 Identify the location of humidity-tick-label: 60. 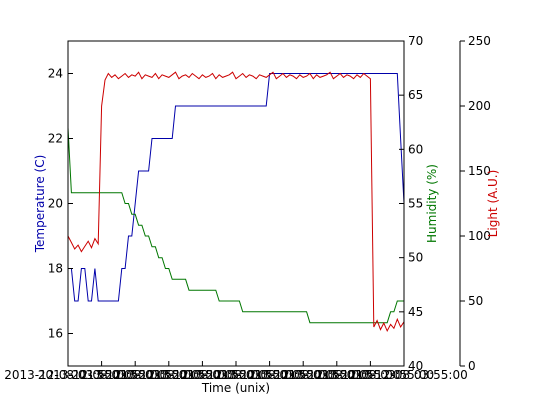
(415, 149).